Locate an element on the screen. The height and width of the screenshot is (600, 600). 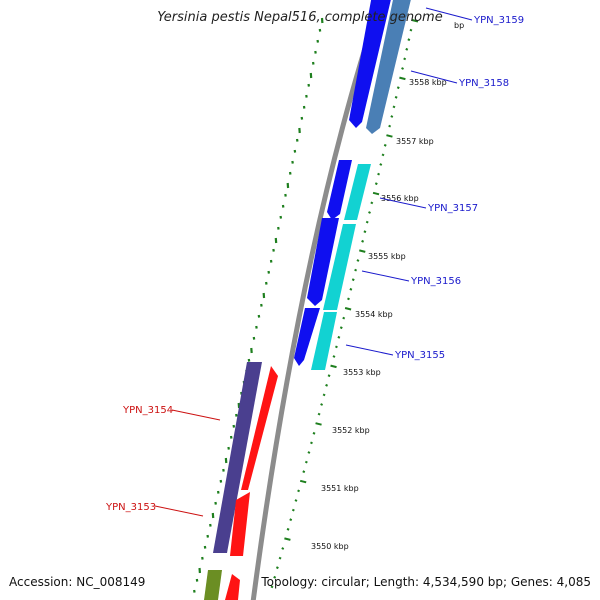
scale-label: 3556 kbp is located at coordinates (400, 198).